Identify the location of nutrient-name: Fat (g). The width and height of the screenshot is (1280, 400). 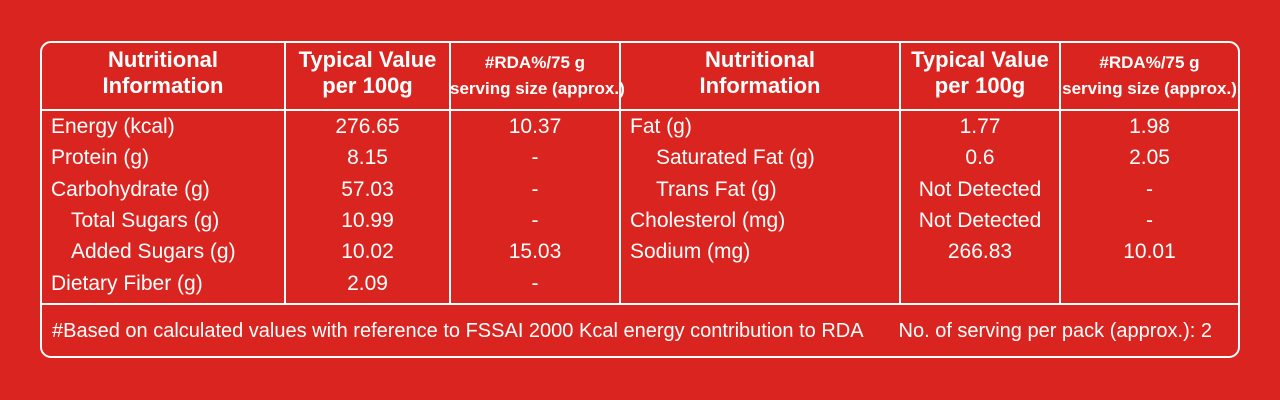
(661, 126).